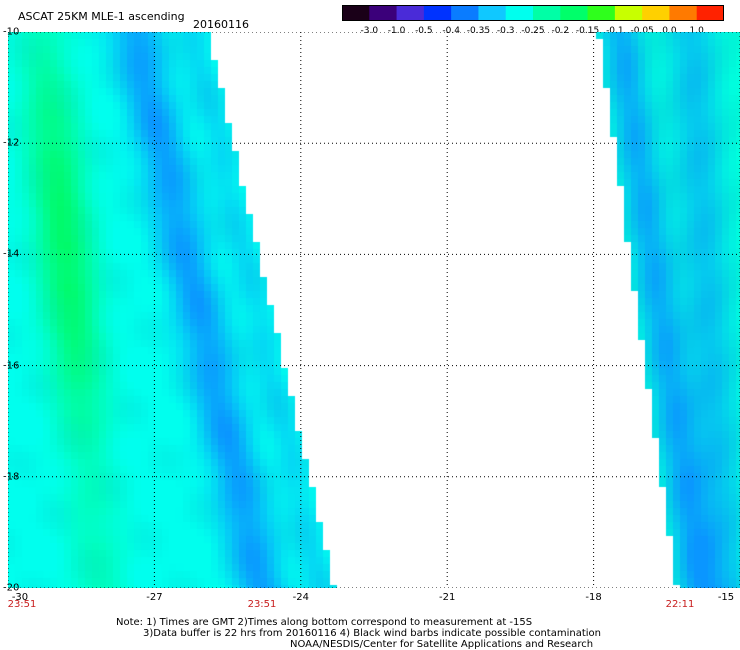 Image resolution: width=740 pixels, height=650 pixels. What do you see at coordinates (154, 597) in the screenshot?
I see `x-tick-label: -27` at bounding box center [154, 597].